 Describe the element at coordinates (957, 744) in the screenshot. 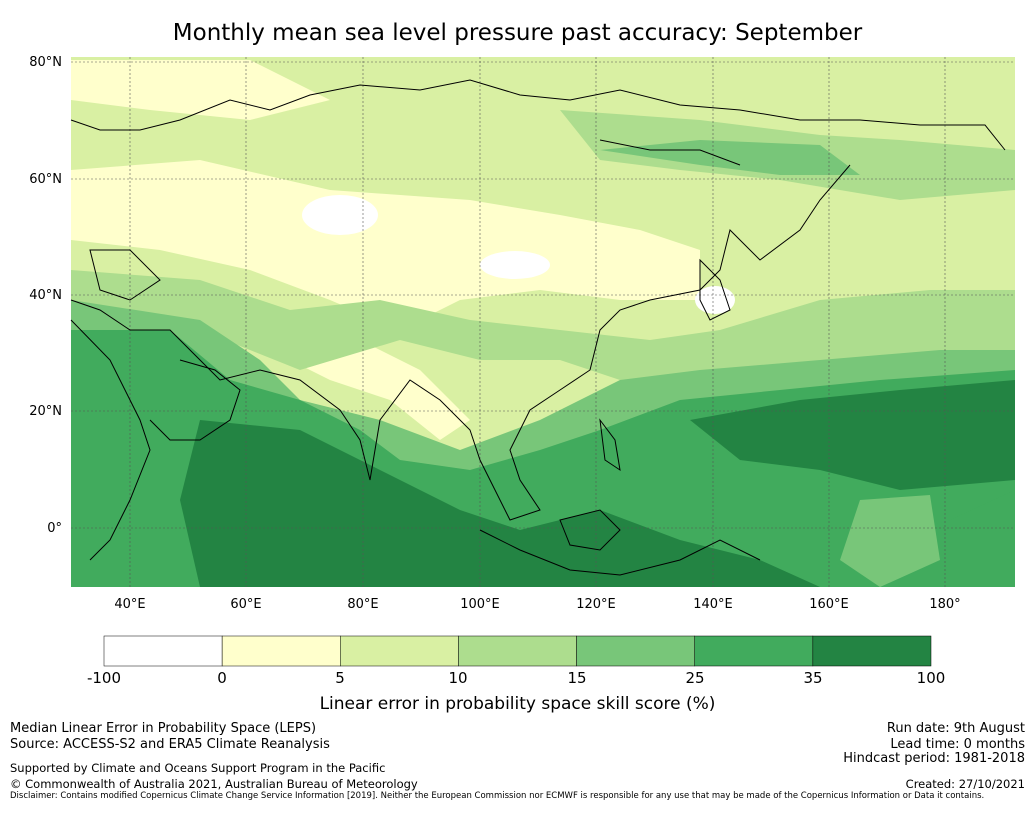

I see `footer-lead-time: Lead time: 0 months` at that location.